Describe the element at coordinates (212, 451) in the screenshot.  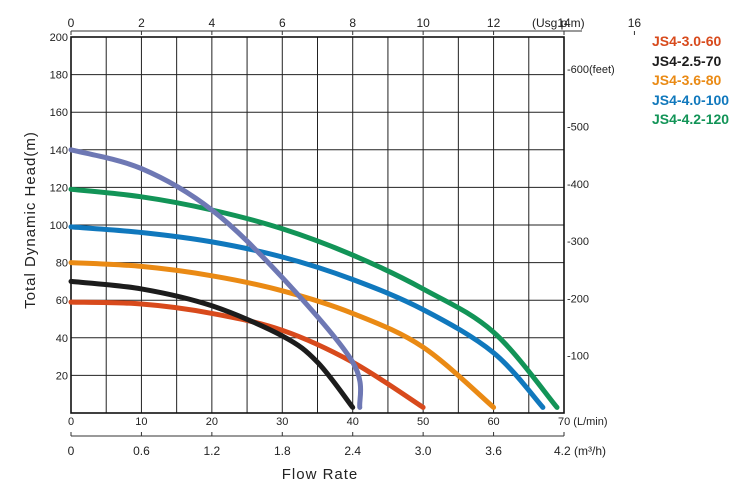
I see `m3h-tick-label: 1.2` at that location.